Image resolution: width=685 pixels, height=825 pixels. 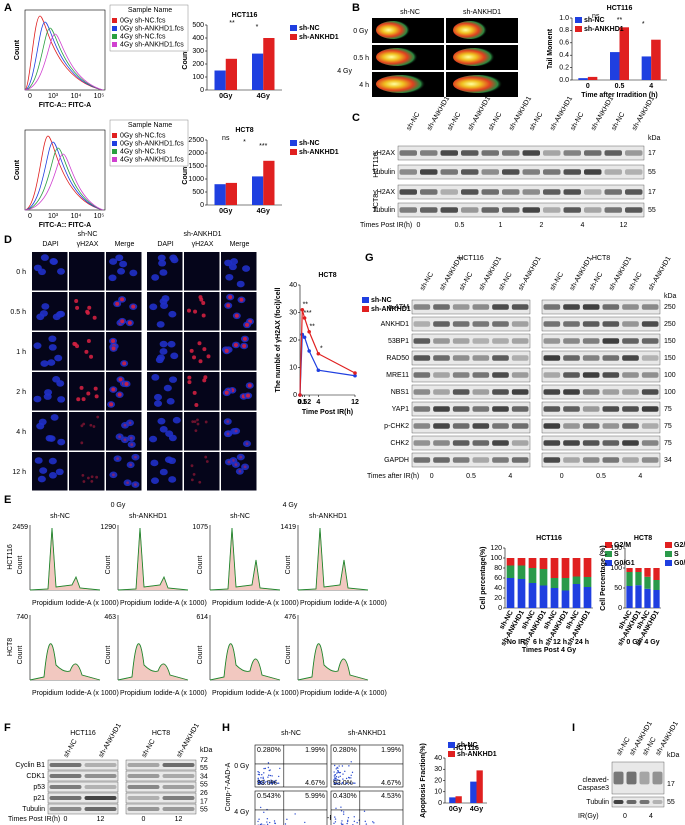 What do you see at coordinates (185, 172) in the screenshot?
I see `y-axis-label: Counts` at bounding box center [185, 172].